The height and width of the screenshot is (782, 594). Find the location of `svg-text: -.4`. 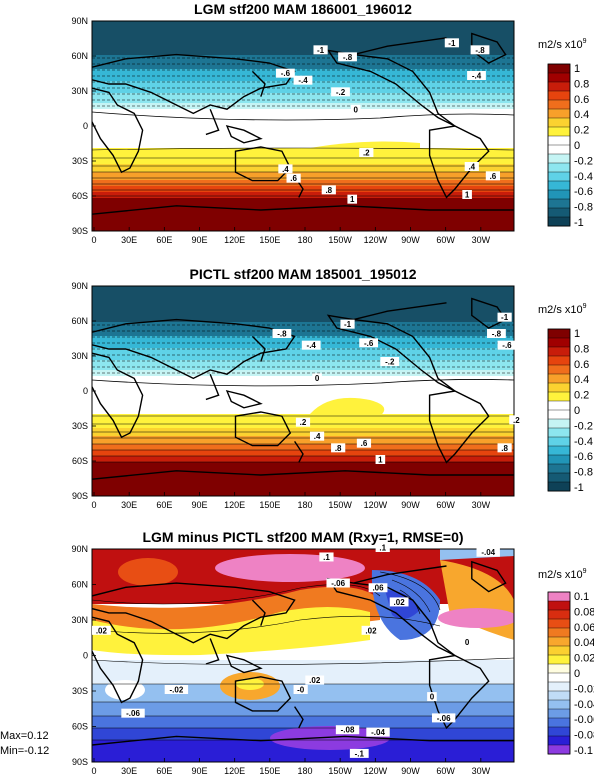

svg-text: -.4 is located at coordinates (303, 80).